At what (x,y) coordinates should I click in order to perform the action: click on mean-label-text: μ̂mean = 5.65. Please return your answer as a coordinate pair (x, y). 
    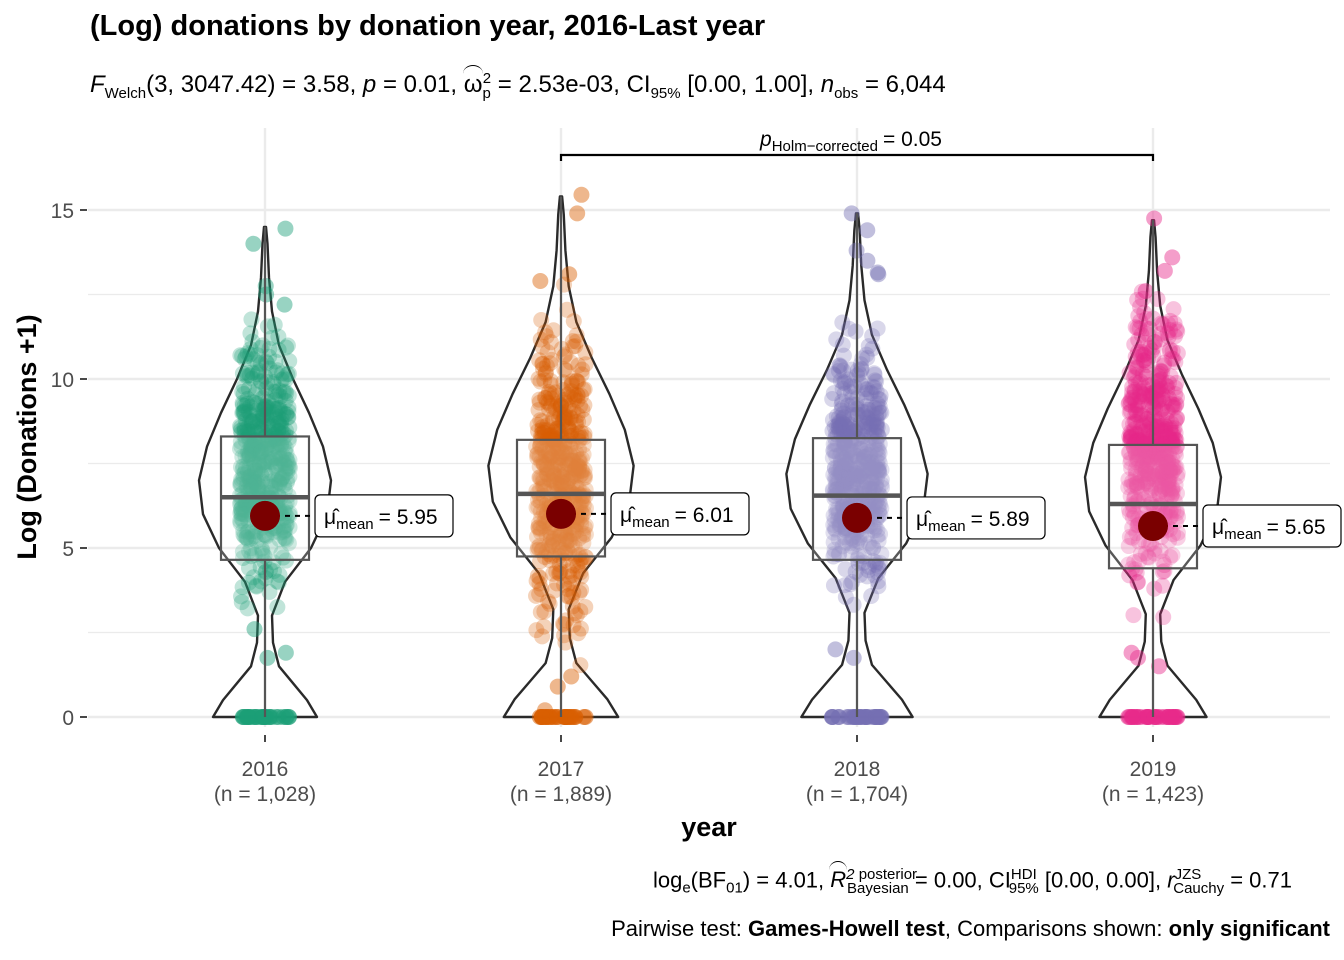
    Looking at the image, I should click on (1269, 529).